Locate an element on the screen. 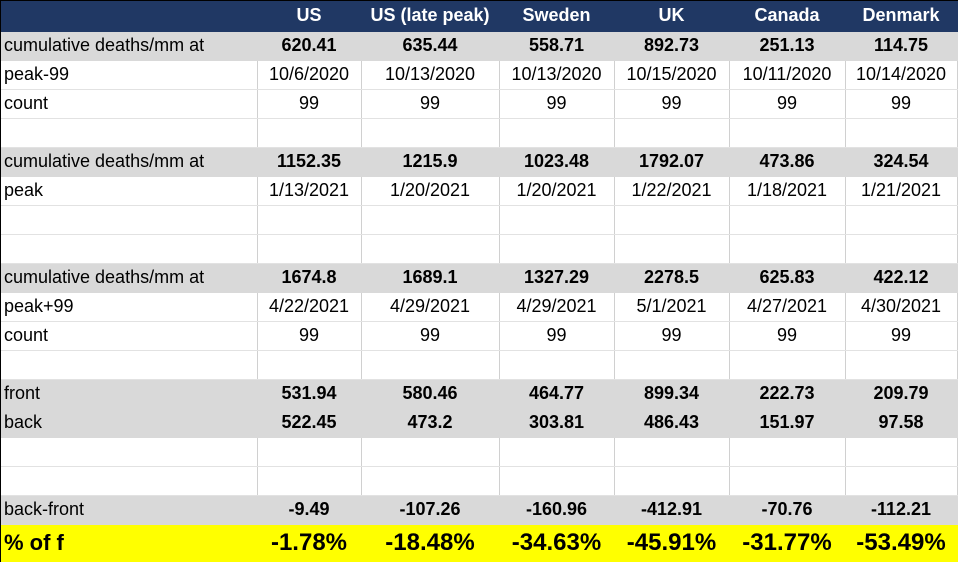  header-cell-canada: Canada is located at coordinates (787, 16).